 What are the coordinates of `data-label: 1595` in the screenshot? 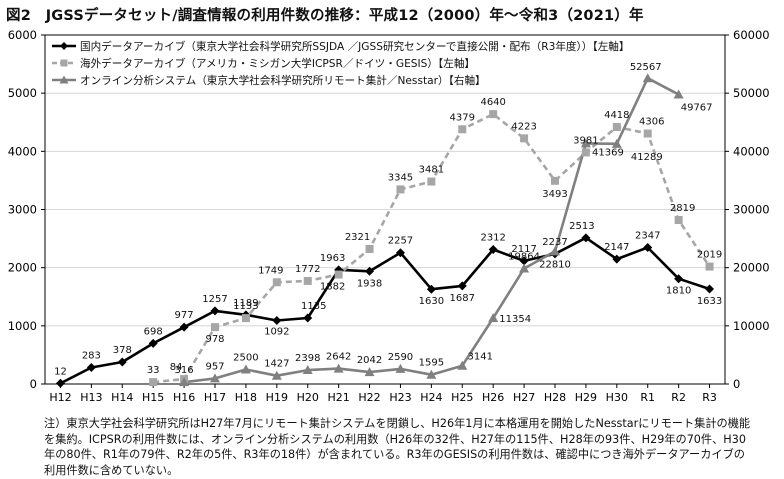 It's located at (431, 363).